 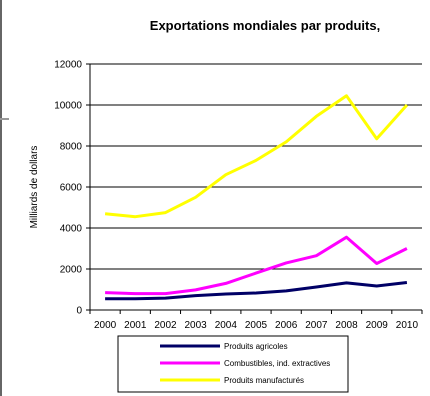 I want to click on y-tick-label: 12000, so click(x=68, y=65).